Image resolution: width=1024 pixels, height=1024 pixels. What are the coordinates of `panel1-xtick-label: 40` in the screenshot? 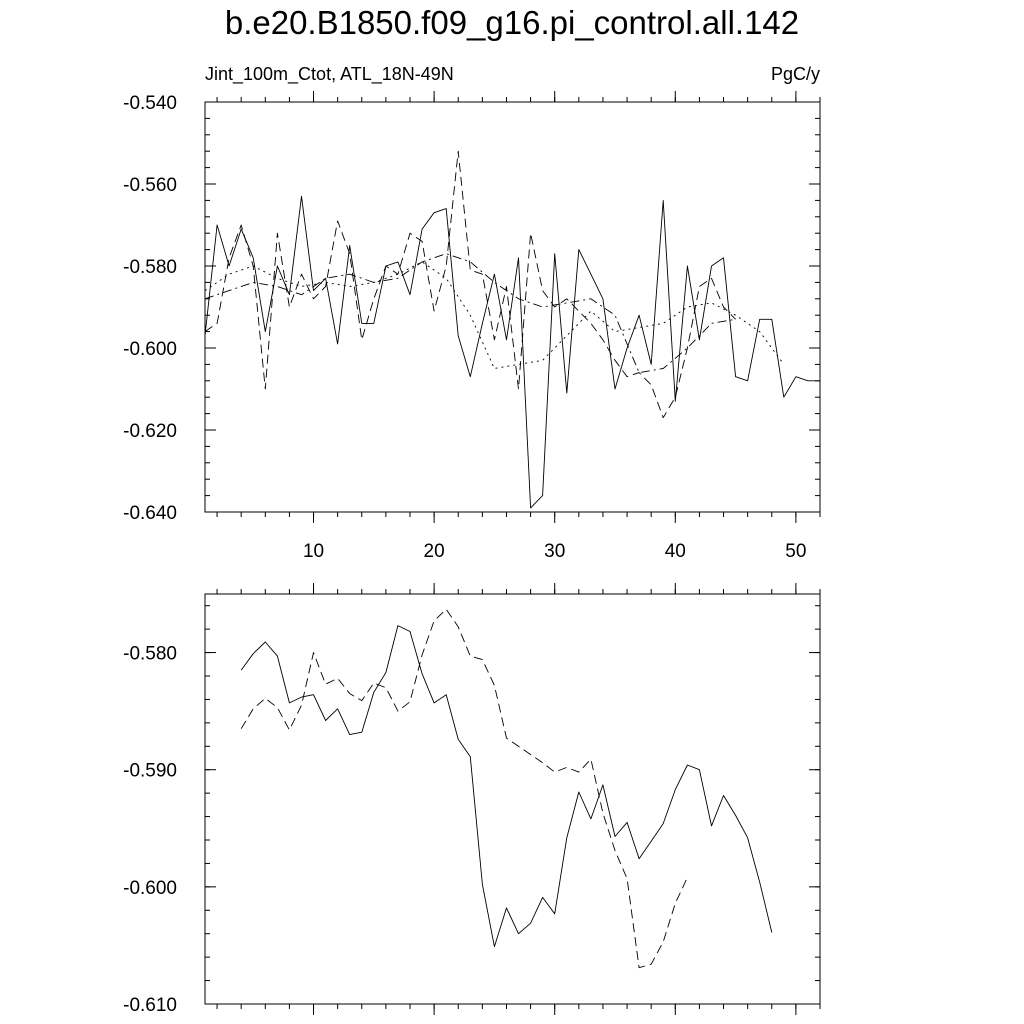 It's located at (675, 551).